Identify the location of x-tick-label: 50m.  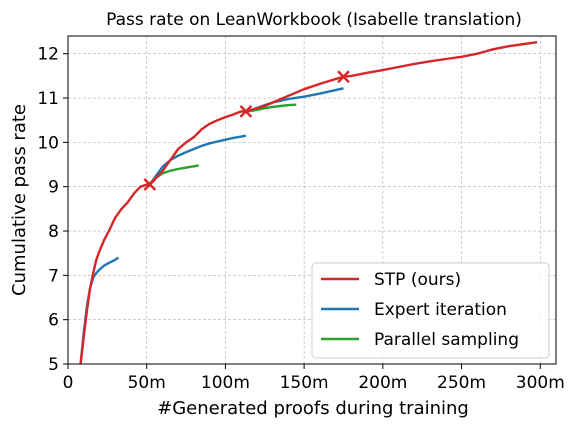
(147, 383).